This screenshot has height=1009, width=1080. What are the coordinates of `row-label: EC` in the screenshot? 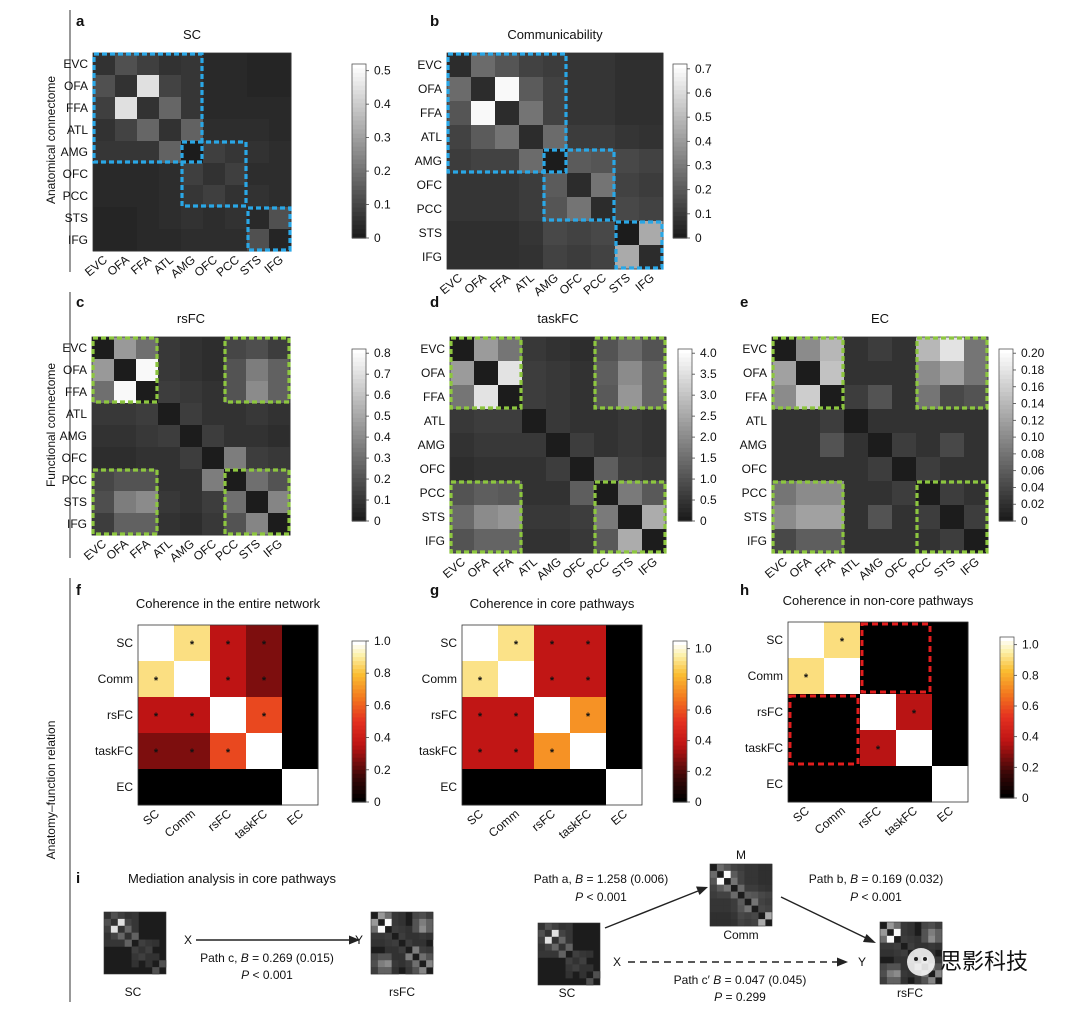 It's located at (448, 787).